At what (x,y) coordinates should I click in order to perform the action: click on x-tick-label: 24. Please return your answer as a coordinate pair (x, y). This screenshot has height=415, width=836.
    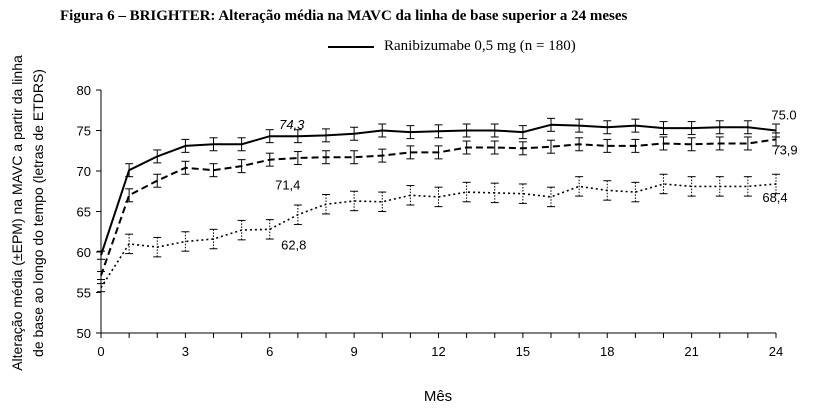
    Looking at the image, I should click on (776, 351).